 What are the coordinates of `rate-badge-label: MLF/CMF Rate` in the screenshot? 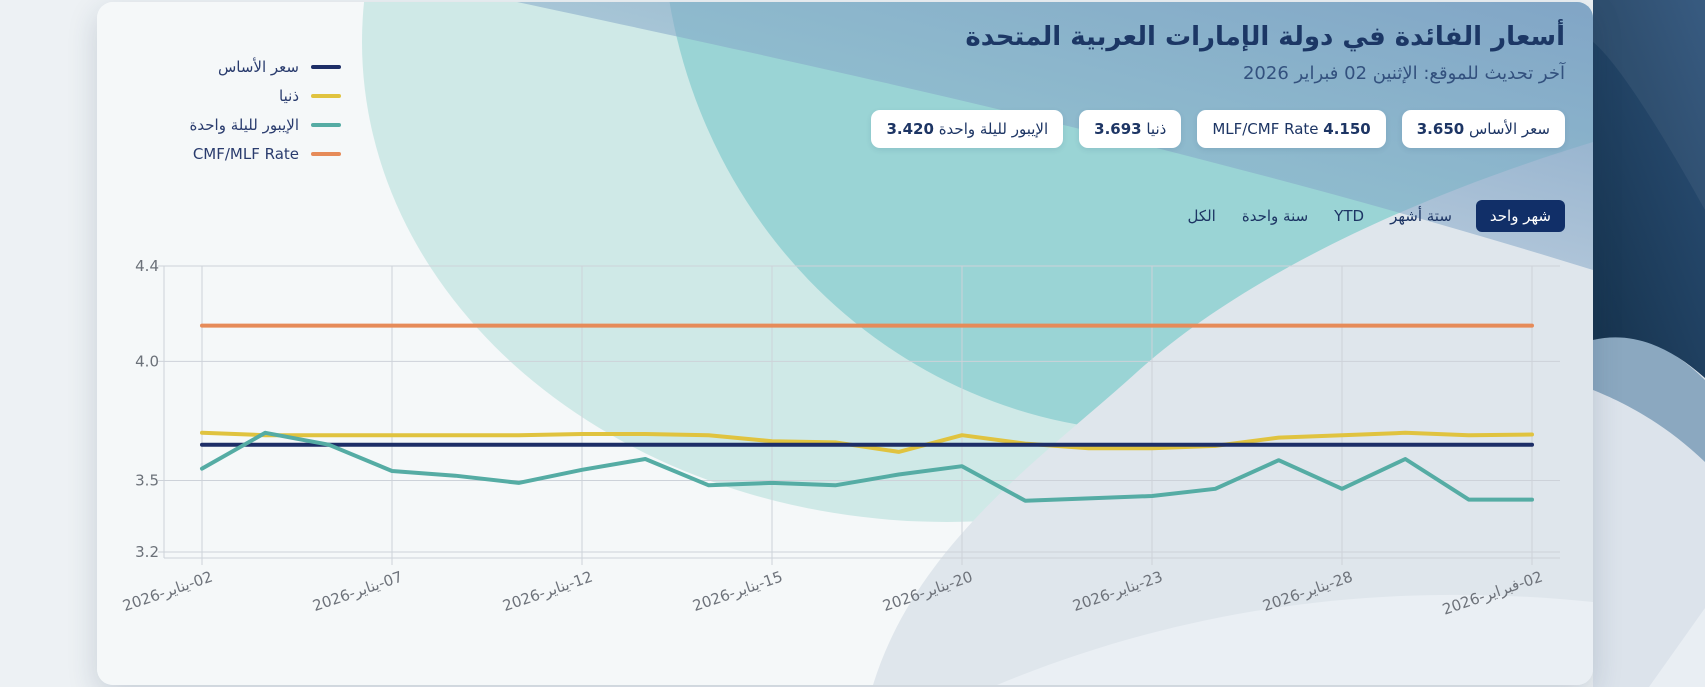 It's located at (1268, 129).